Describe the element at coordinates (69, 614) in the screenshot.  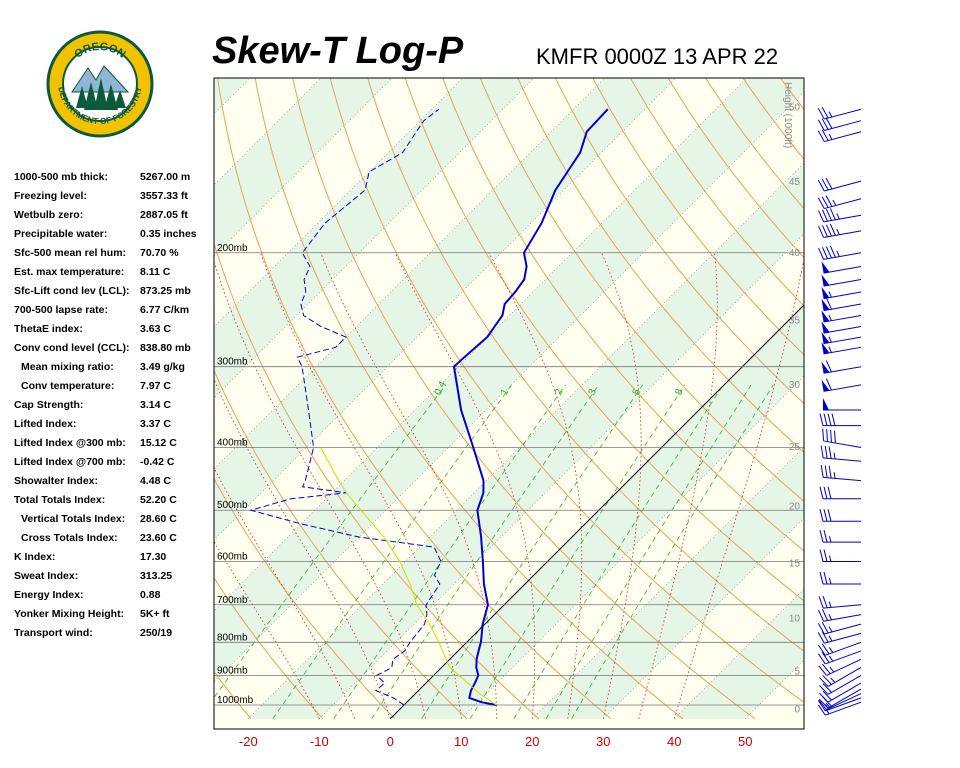
I see `index-label: Yonker Mixing Height:` at that location.